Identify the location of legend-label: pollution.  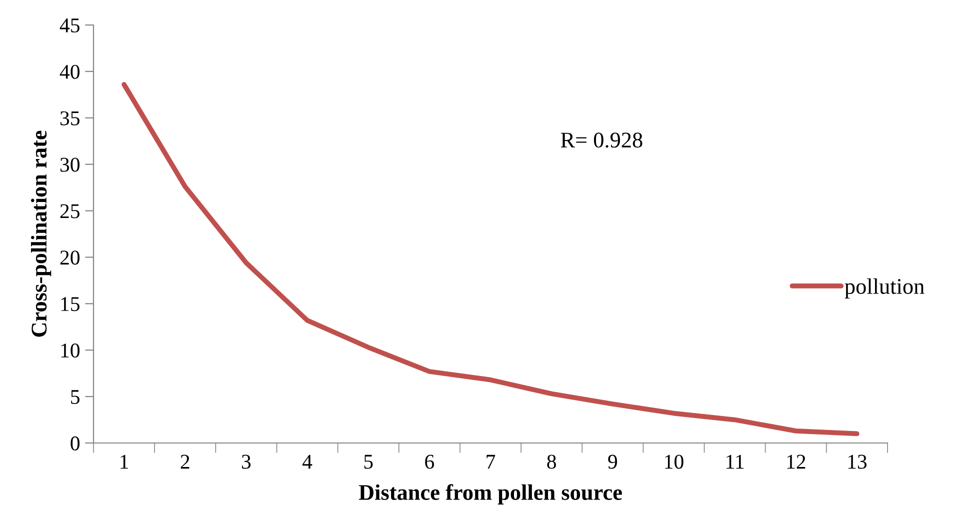
(884, 288).